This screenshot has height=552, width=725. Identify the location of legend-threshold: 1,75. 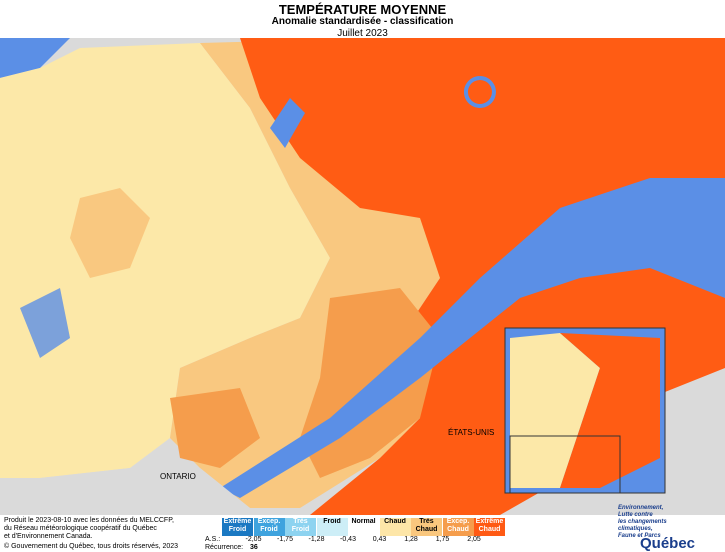
(442, 539).